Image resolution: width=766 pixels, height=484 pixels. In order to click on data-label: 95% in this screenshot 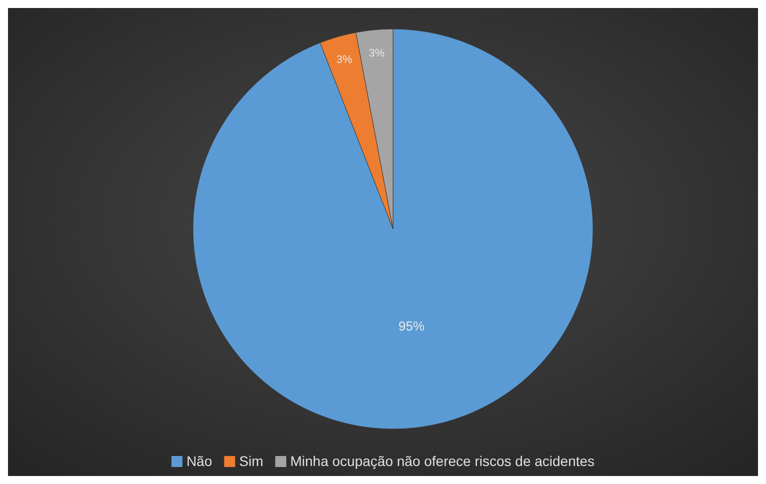, I will do `click(411, 326)`.